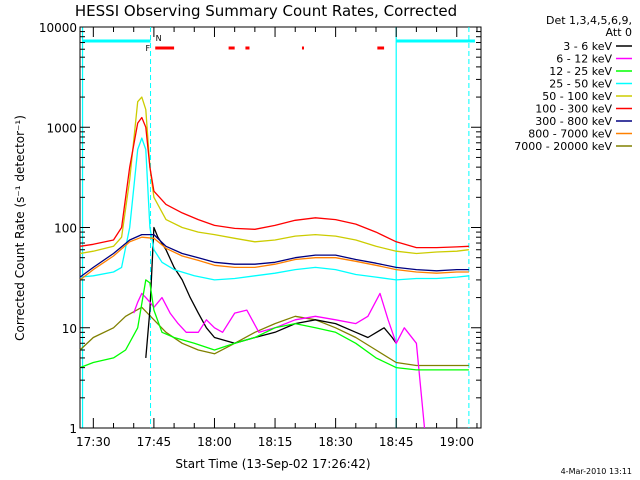  I want to click on x-axis-label: Start Time (13-Sep-02 17:26:42), so click(272, 464).